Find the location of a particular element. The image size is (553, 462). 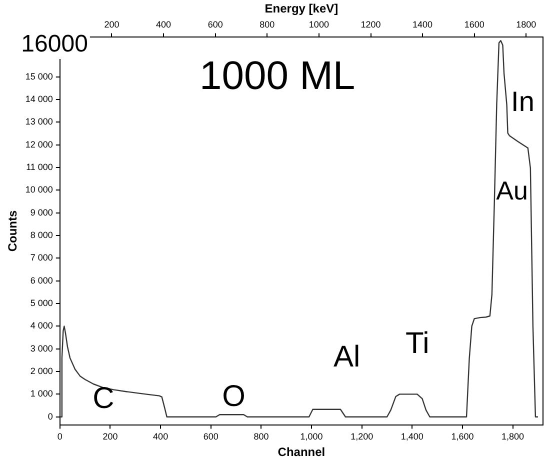

annotation: 16000 is located at coordinates (54, 44).